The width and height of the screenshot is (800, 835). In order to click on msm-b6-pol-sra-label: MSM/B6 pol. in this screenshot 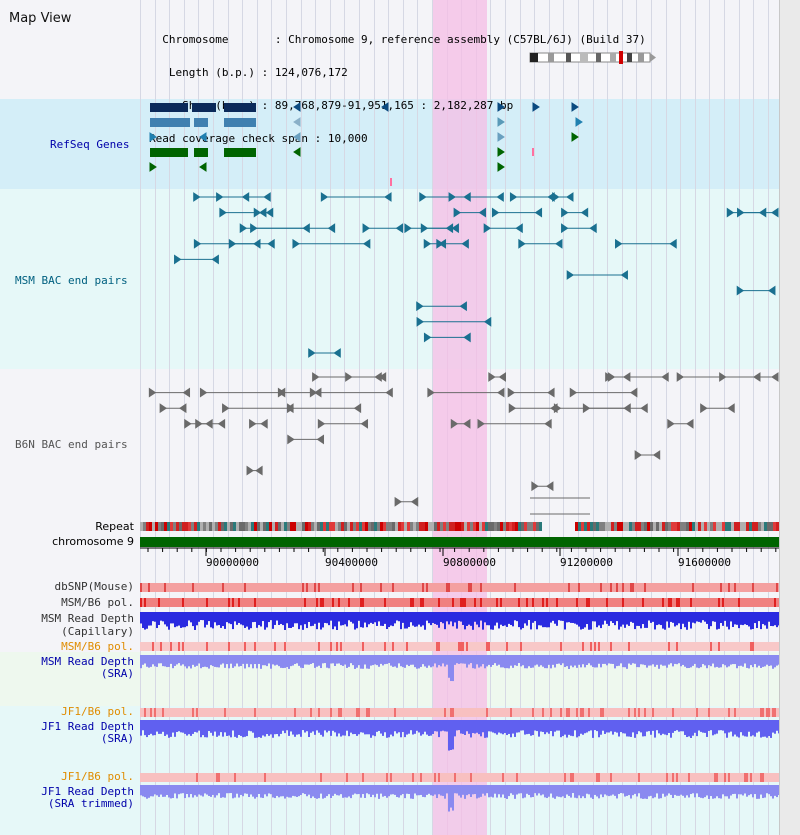, I will do `click(97, 646)`.